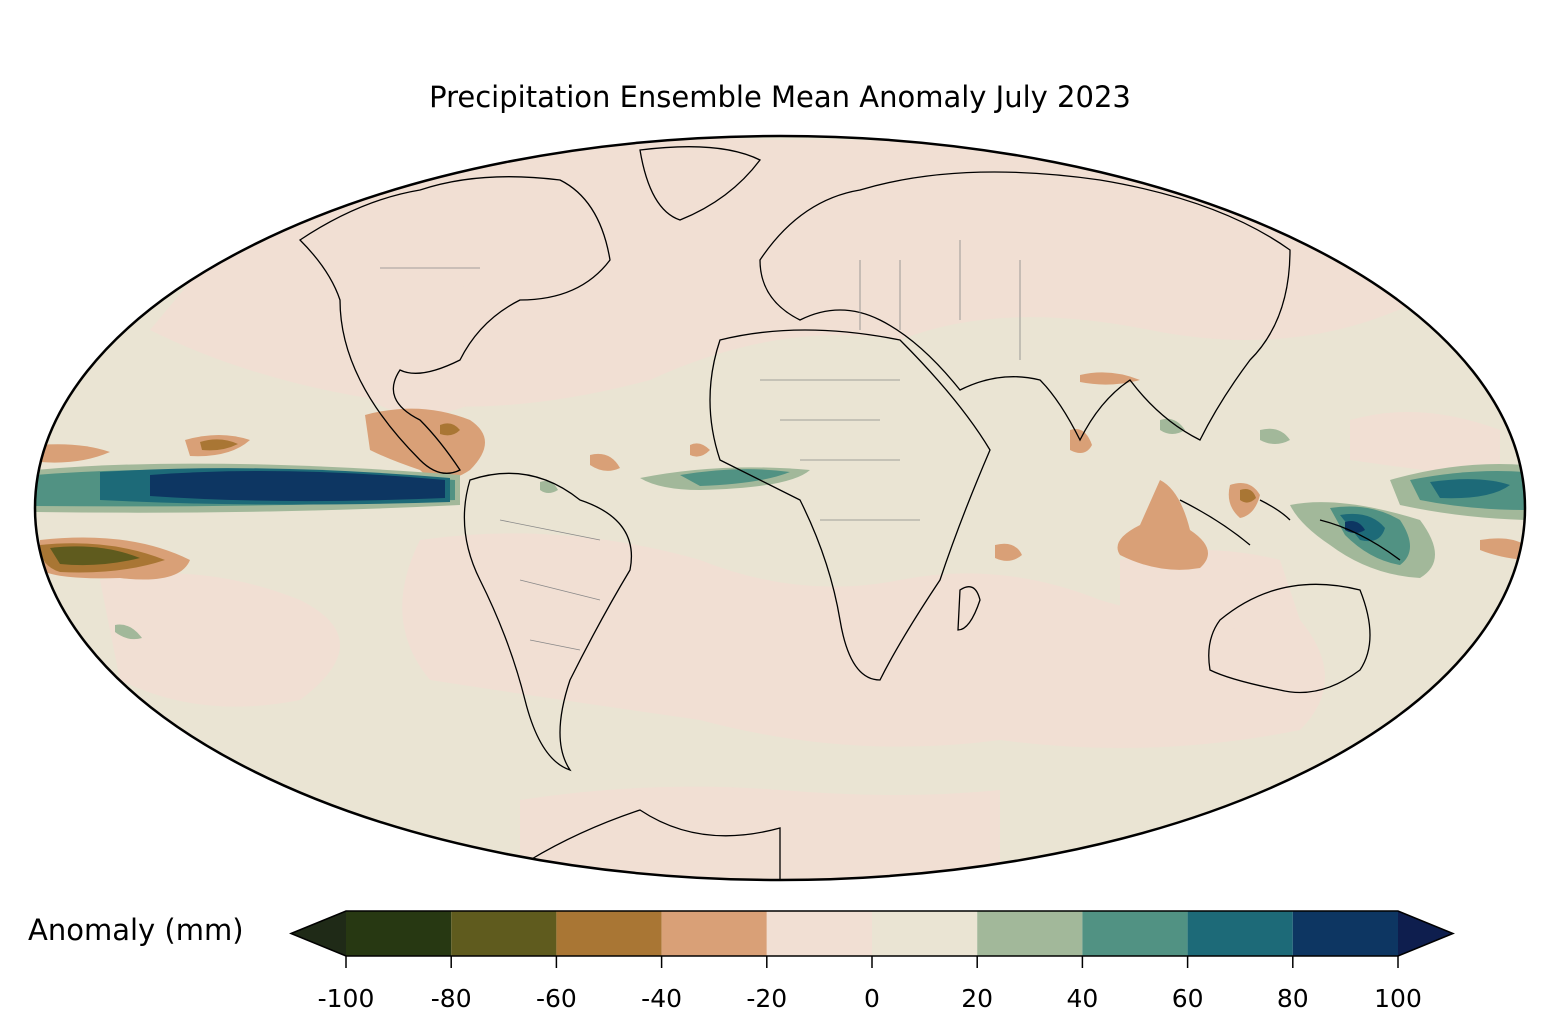 This screenshot has height=1031, width=1560. What do you see at coordinates (346, 998) in the screenshot?
I see `colorbar-tick-label: -100` at bounding box center [346, 998].